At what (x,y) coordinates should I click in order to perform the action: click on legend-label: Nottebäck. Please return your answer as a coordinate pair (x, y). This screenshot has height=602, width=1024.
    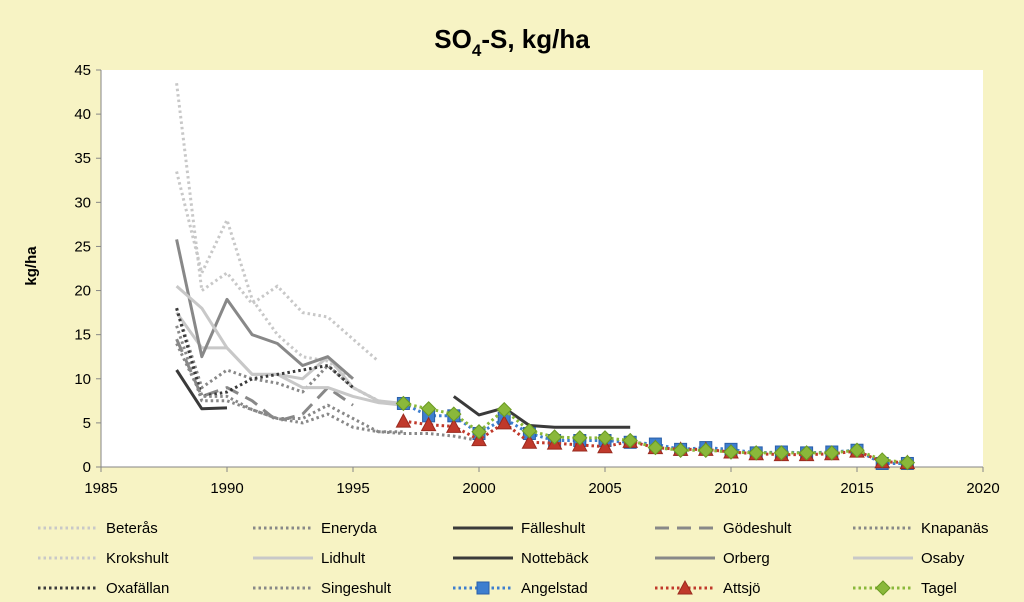
    Looking at the image, I should click on (555, 558).